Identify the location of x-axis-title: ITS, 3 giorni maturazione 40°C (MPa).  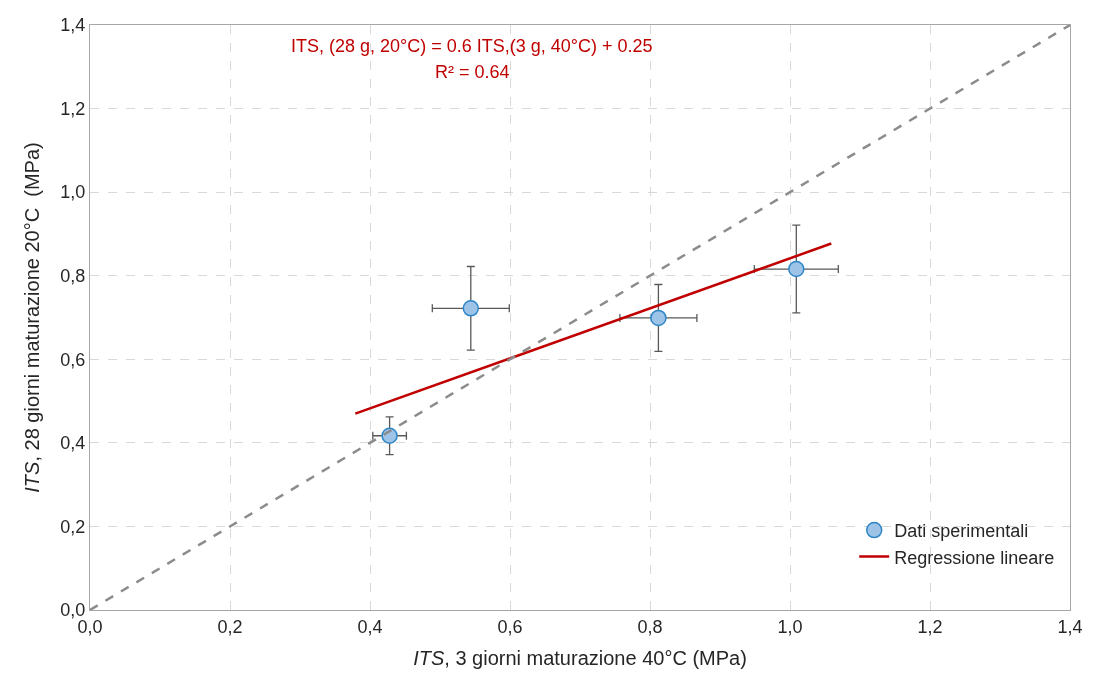
(580, 658).